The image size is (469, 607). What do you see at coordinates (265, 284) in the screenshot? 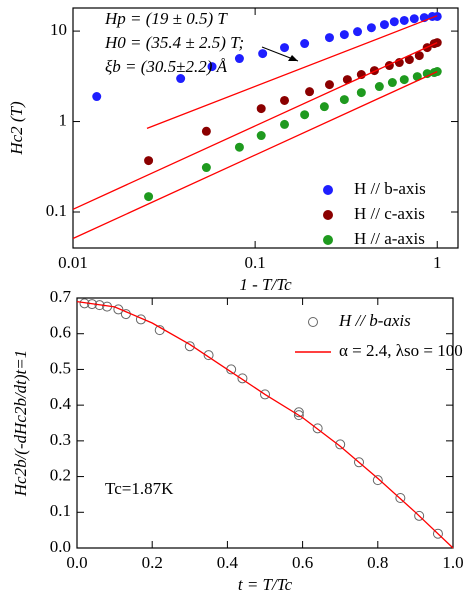
I see `x-axis-label: 1 - T/Tc` at bounding box center [265, 284].